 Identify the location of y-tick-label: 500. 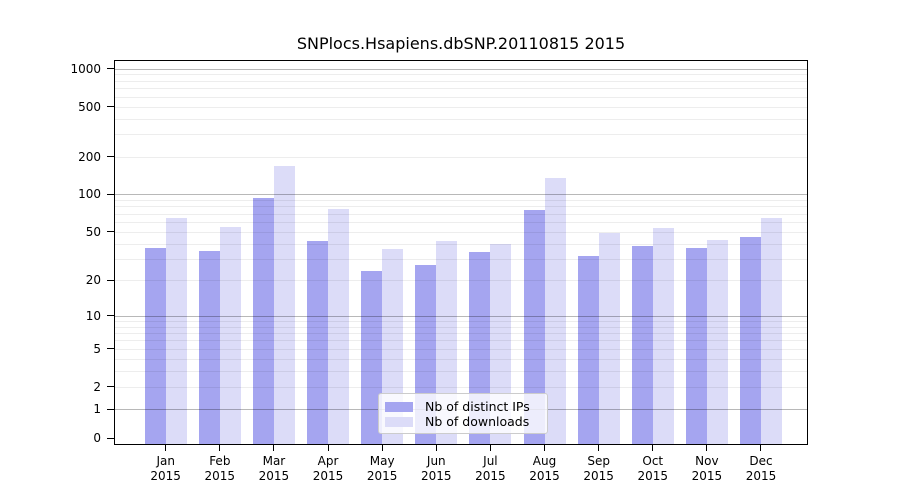
(89, 106).